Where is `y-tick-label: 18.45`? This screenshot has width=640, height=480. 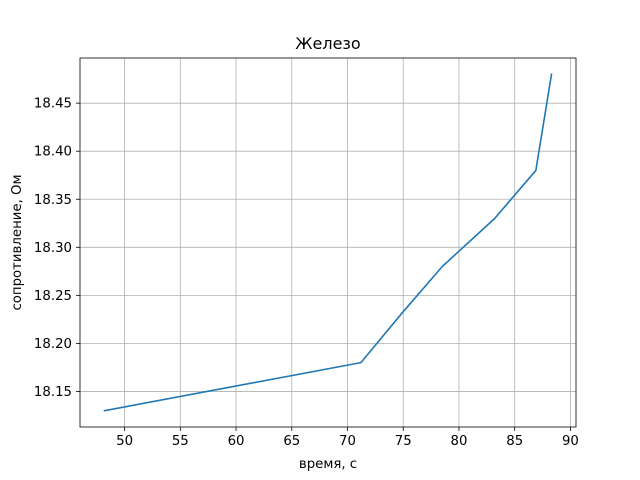
y-tick-label: 18.45 is located at coordinates (53, 104).